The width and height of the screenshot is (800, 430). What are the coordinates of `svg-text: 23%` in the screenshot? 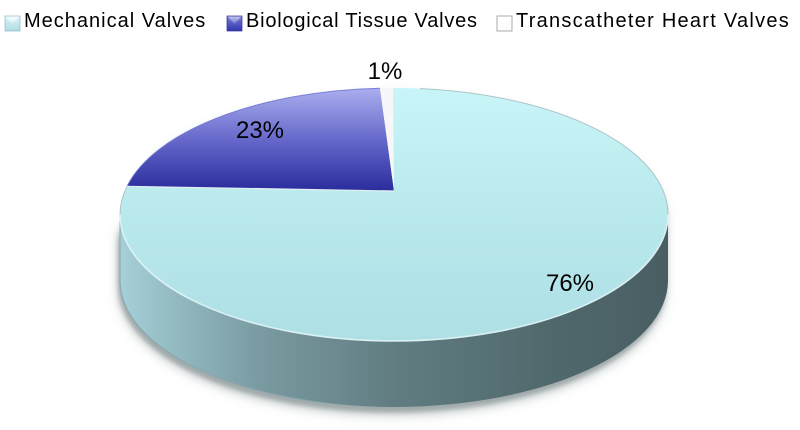 It's located at (260, 130).